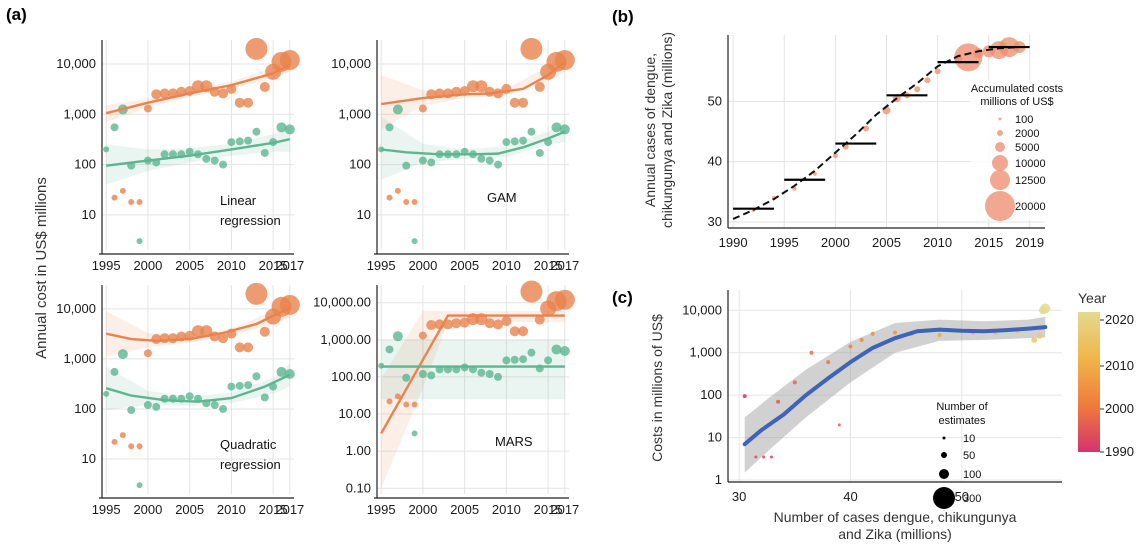 This screenshot has height=547, width=1140. What do you see at coordinates (622, 297) in the screenshot?
I see `panel-label-c: (c)` at bounding box center [622, 297].